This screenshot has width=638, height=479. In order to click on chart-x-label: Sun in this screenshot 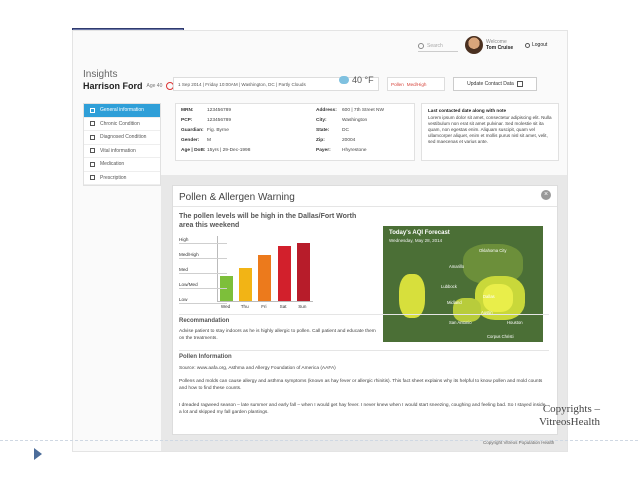, I will do `click(302, 306)`.